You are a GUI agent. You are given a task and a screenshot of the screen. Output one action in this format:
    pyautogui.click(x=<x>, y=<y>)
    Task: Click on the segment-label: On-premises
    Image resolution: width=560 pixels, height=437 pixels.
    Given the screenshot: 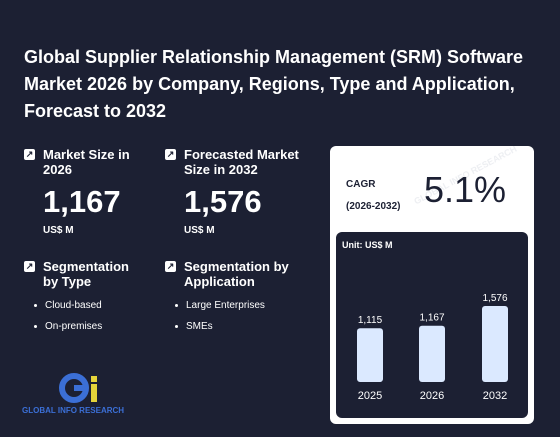 What is the action you would take?
    pyautogui.click(x=74, y=326)
    